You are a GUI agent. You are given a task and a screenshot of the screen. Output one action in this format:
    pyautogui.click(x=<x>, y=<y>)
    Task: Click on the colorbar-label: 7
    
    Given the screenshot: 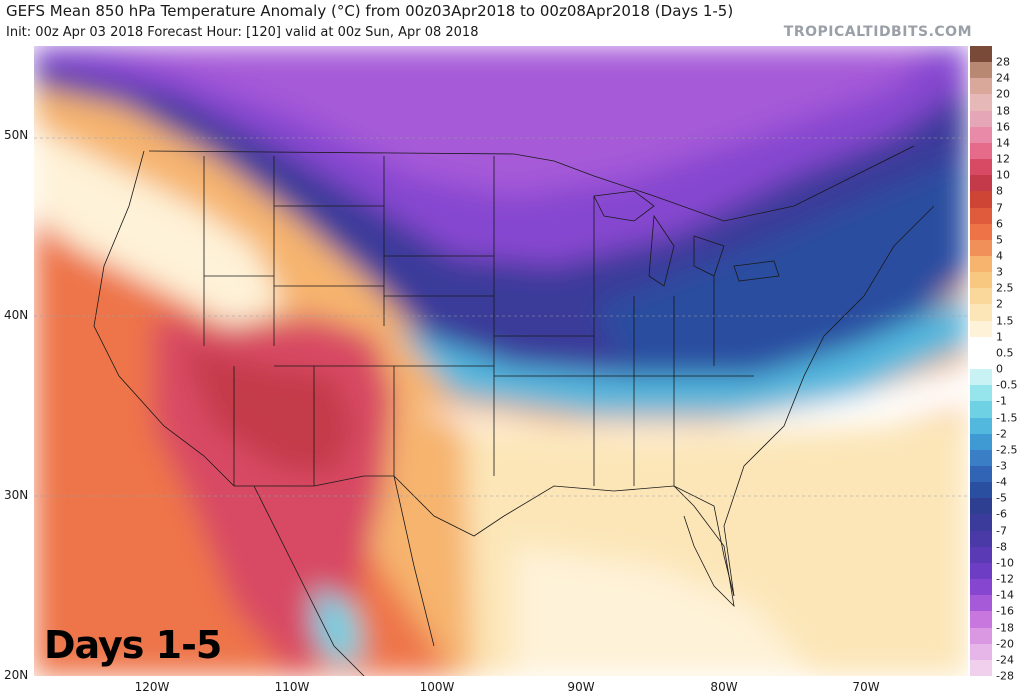 What is the action you would take?
    pyautogui.click(x=999, y=208)
    